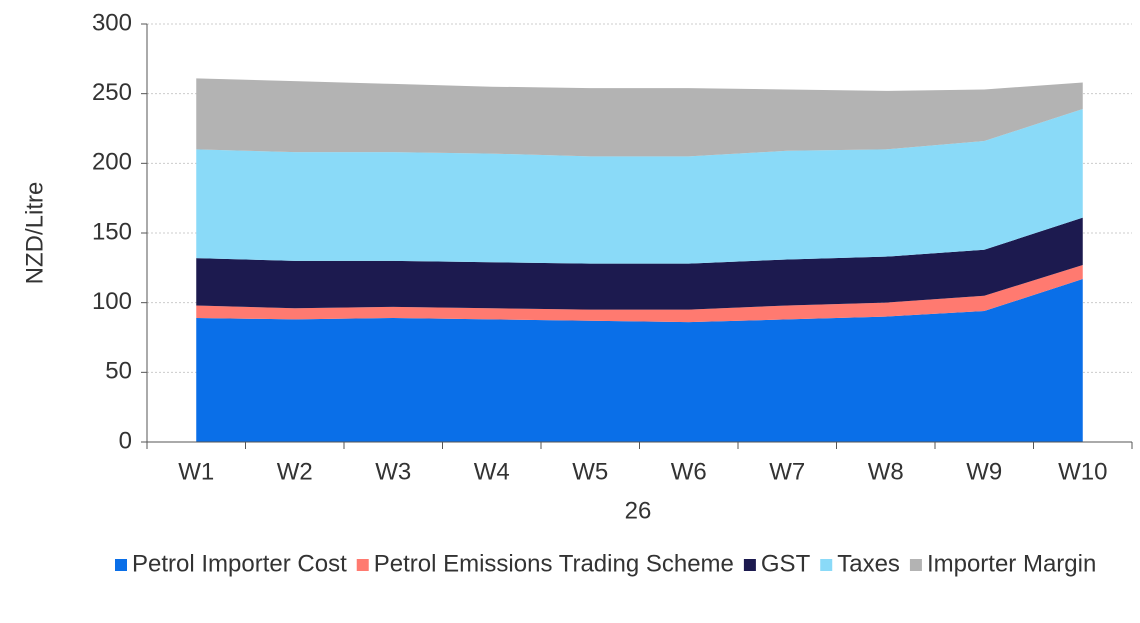 The height and width of the screenshot is (623, 1140). What do you see at coordinates (118, 371) in the screenshot?
I see `y-tick-label: 50` at bounding box center [118, 371].